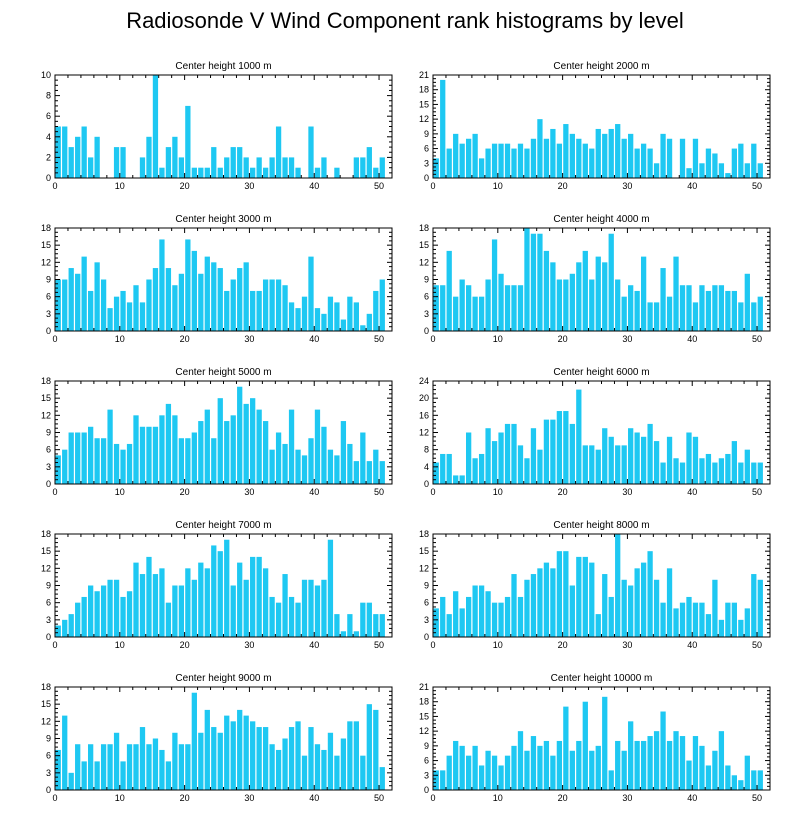 Image resolution: width=810 pixels, height=824 pixels. I want to click on y-tick-label: 6, so click(426, 603).